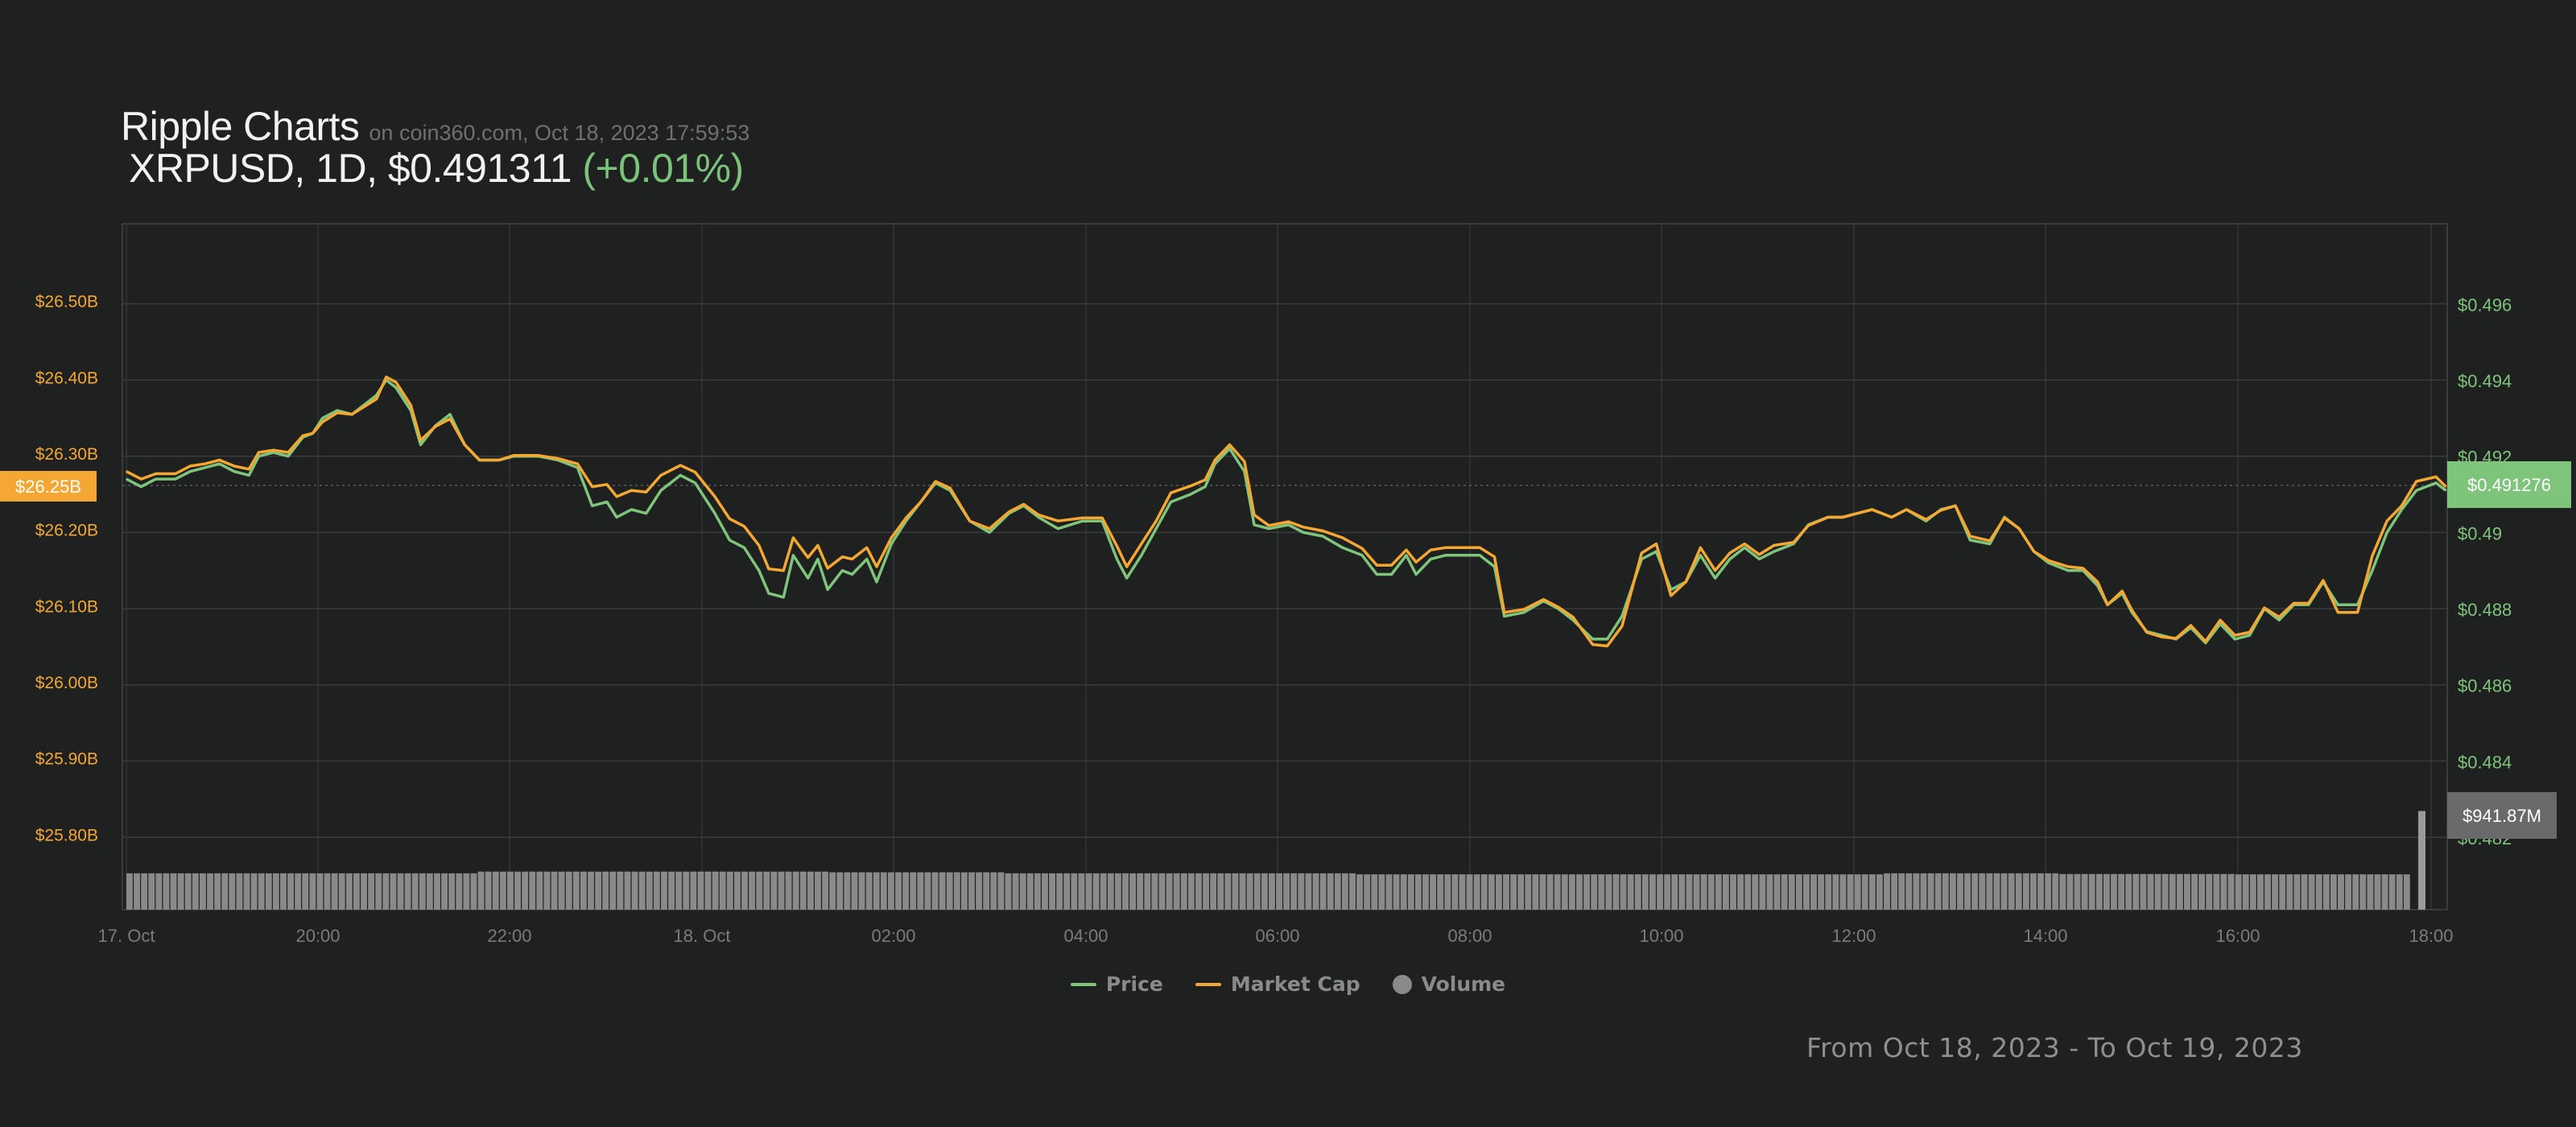  I want to click on chart-subtitle: XRPUSD, 1D, $0.491311 (+0.01%), so click(439, 168).